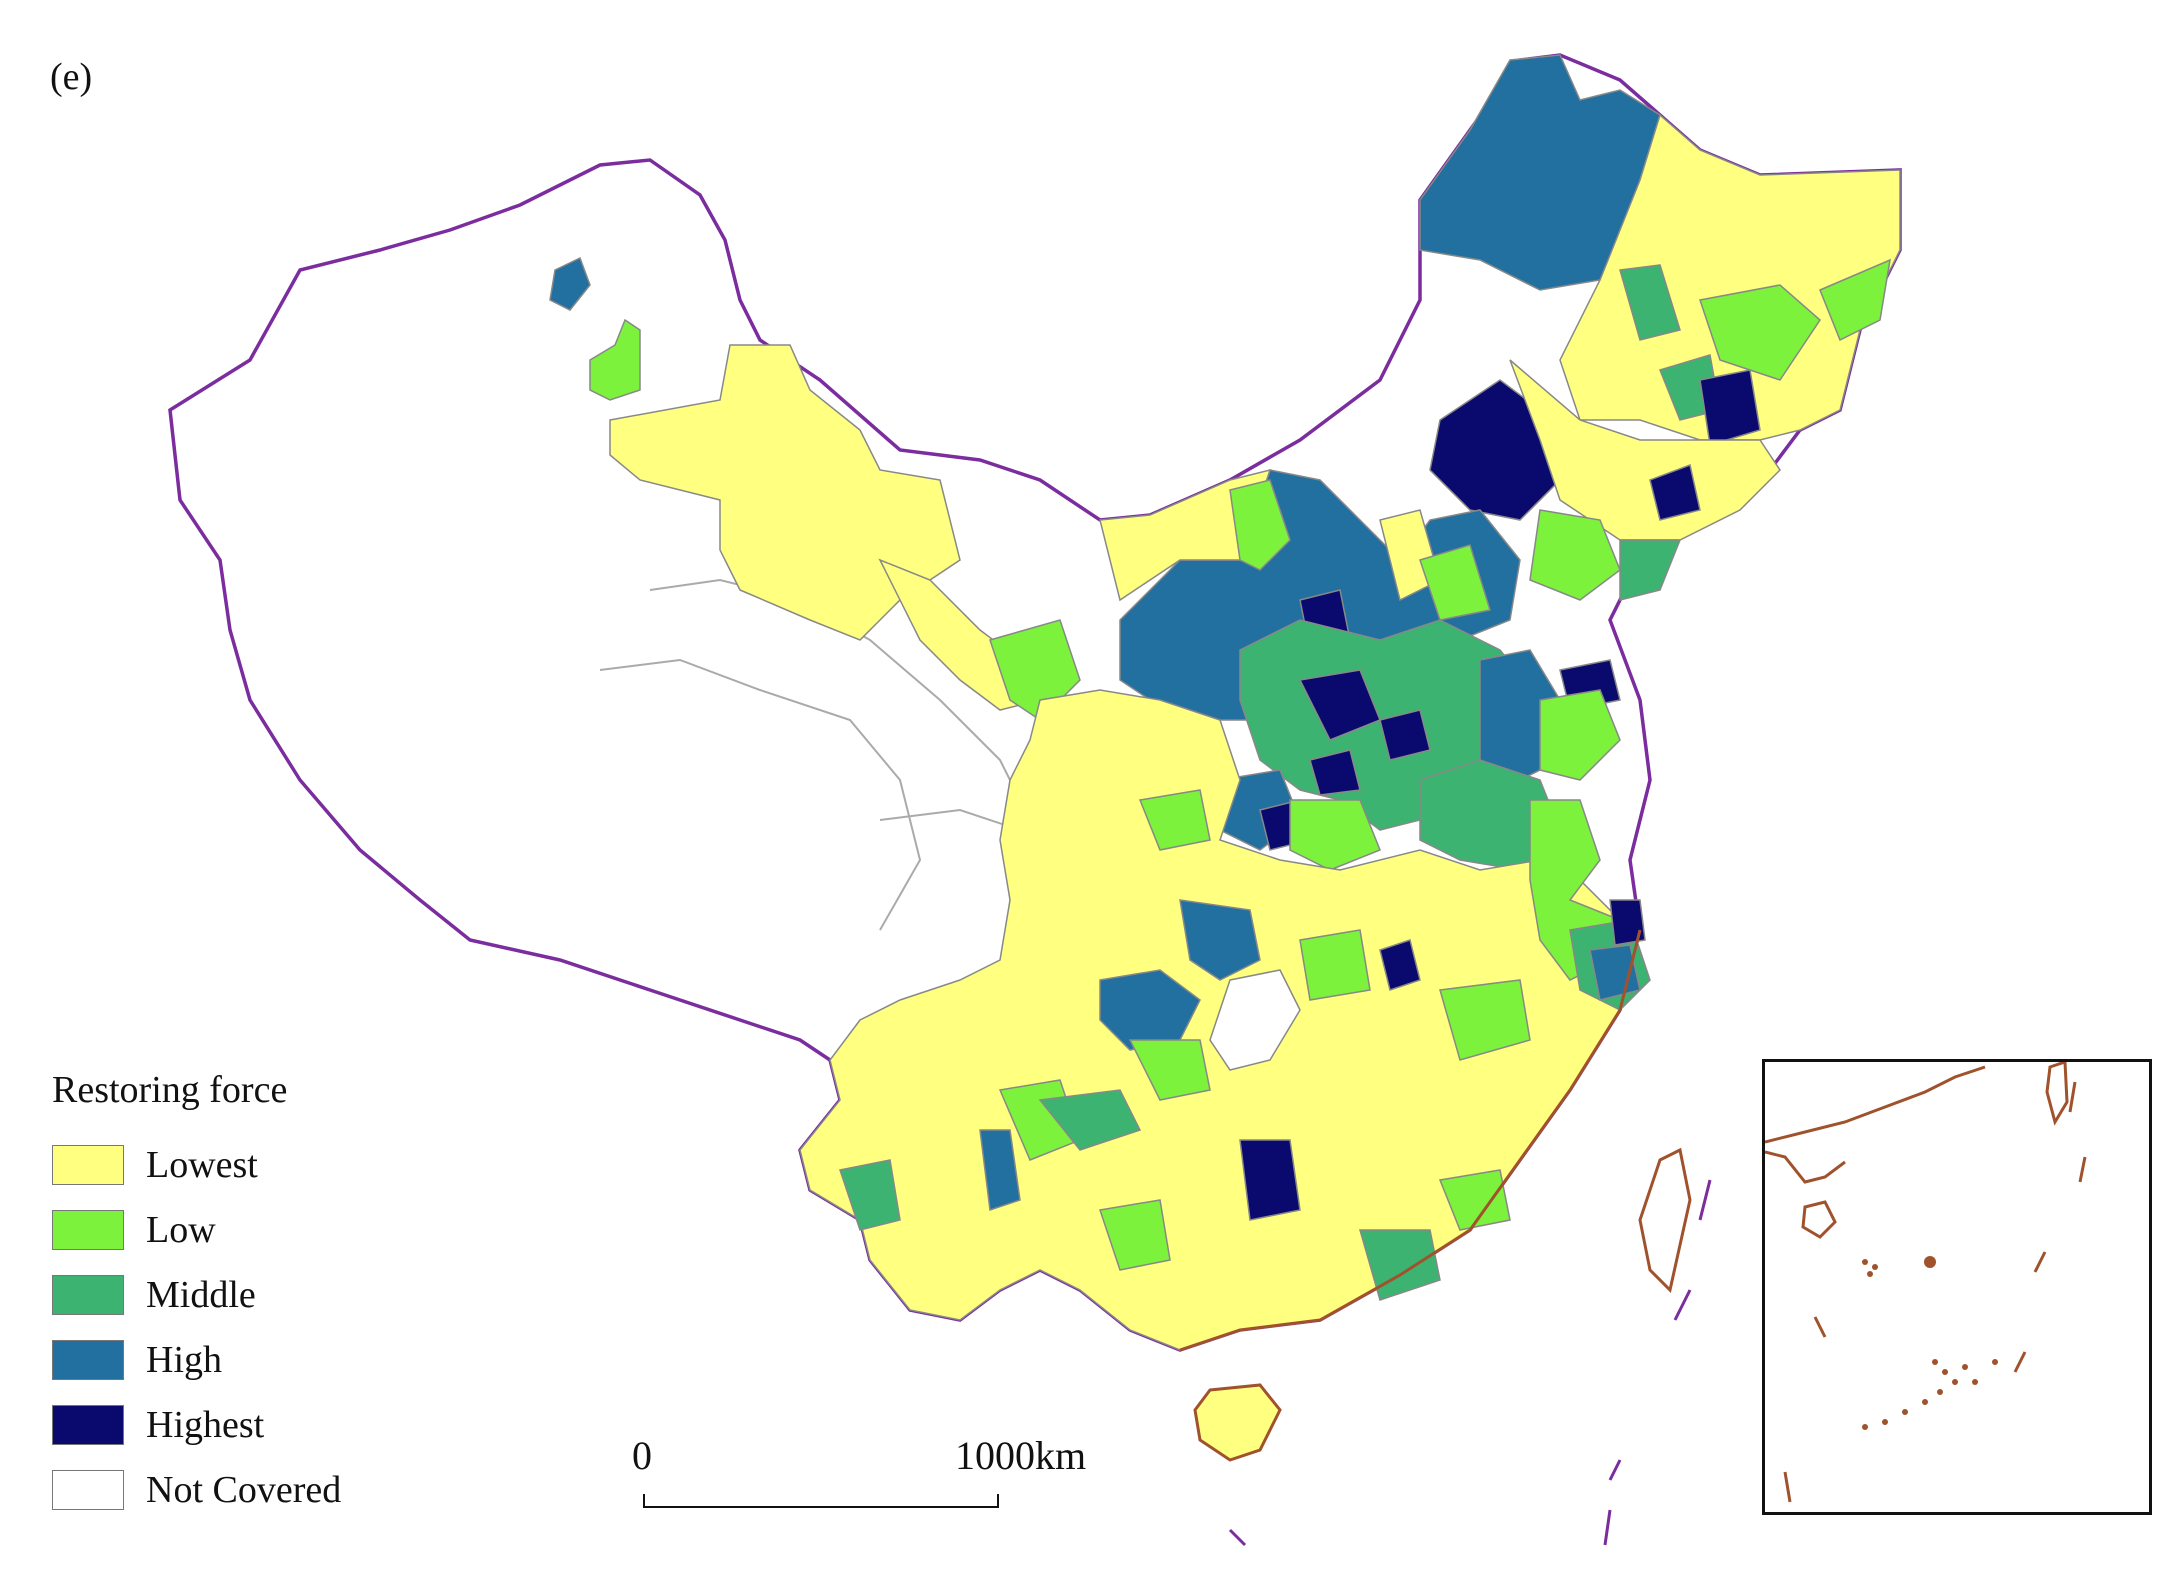 Image resolution: width=2179 pixels, height=1582 pixels. I want to click on inset-coastline, so click(1875, 1124).